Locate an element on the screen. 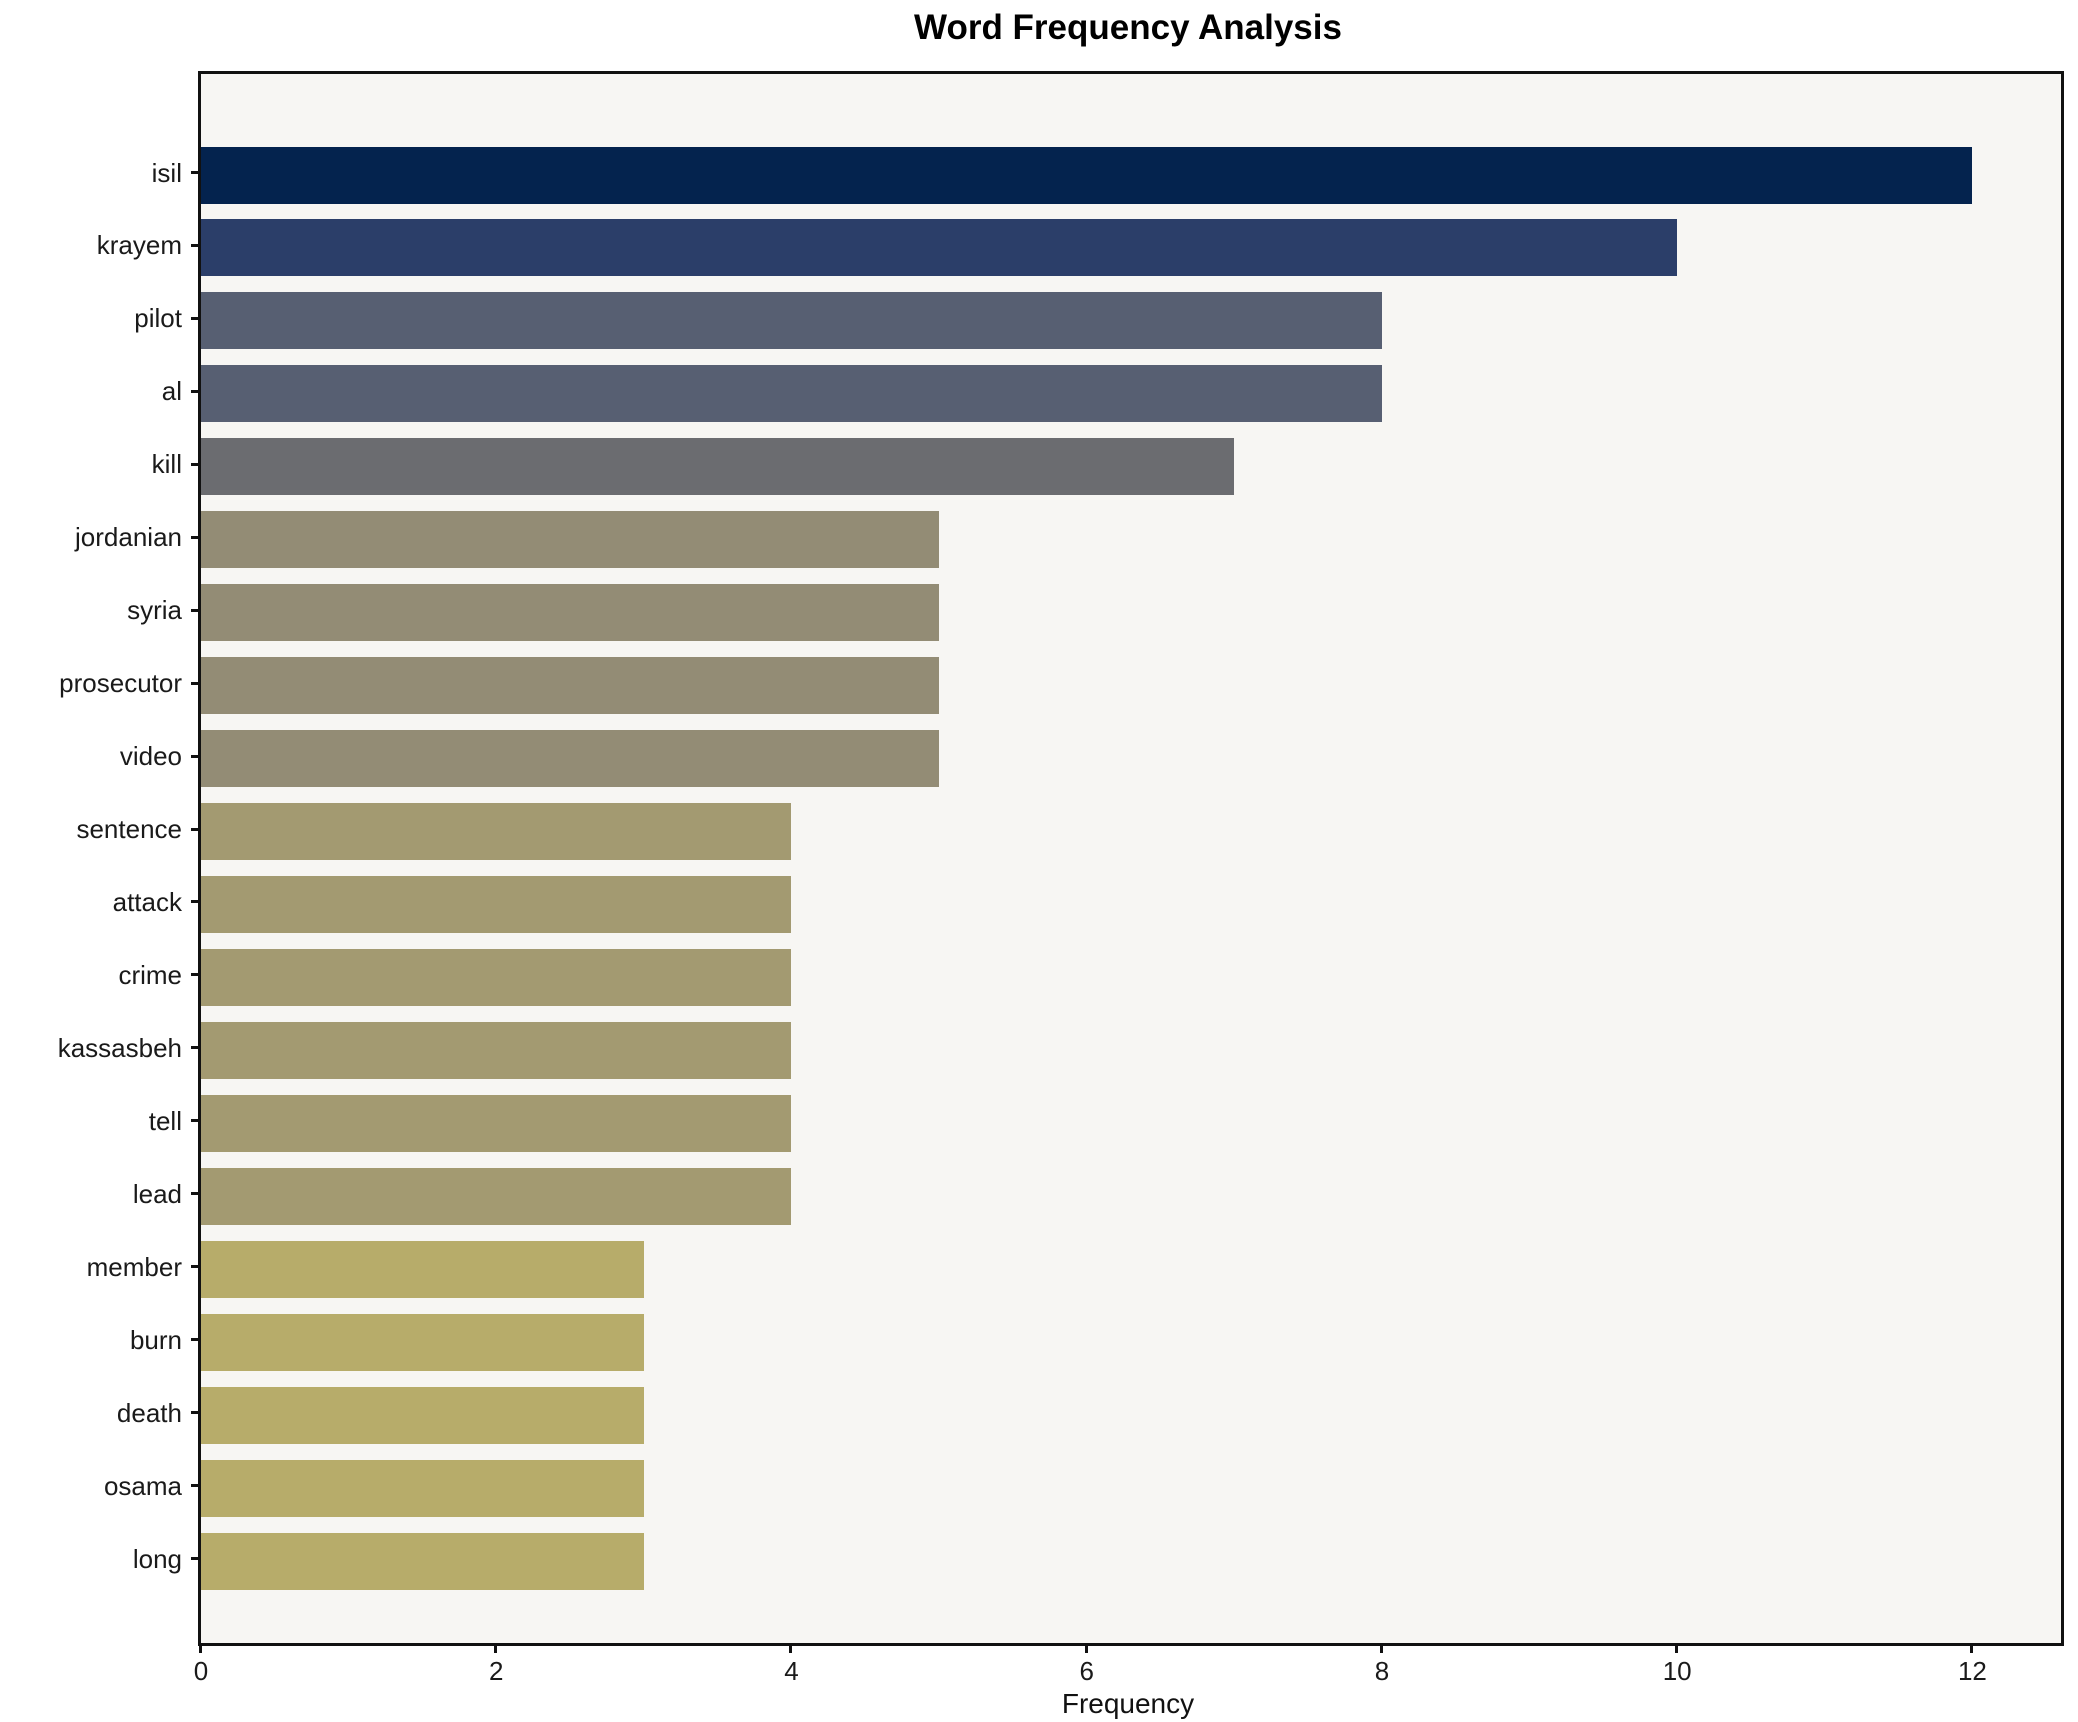 This screenshot has width=2078, height=1722. bar-member is located at coordinates (422, 1269).